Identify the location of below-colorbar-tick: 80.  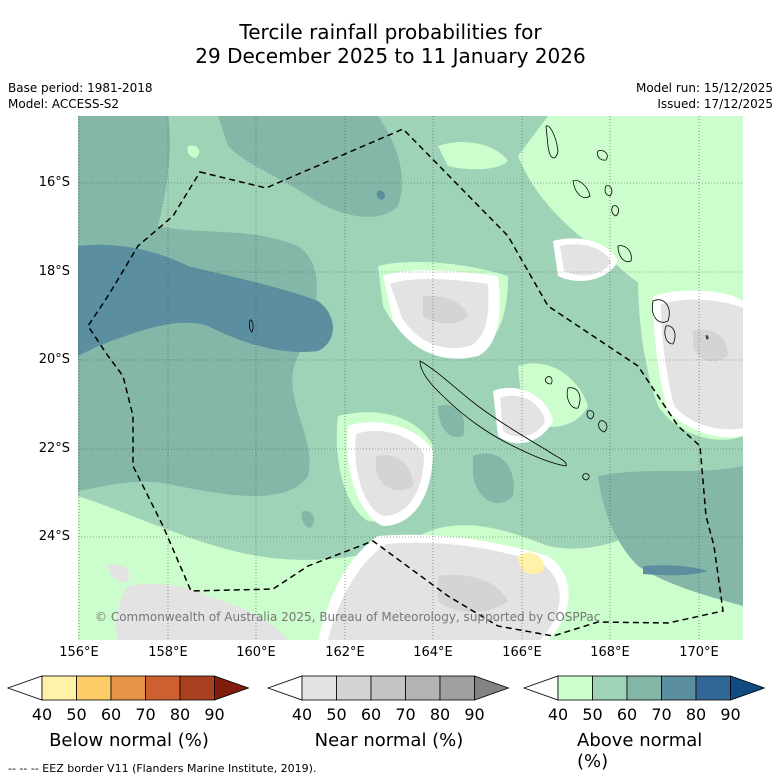
(180, 714).